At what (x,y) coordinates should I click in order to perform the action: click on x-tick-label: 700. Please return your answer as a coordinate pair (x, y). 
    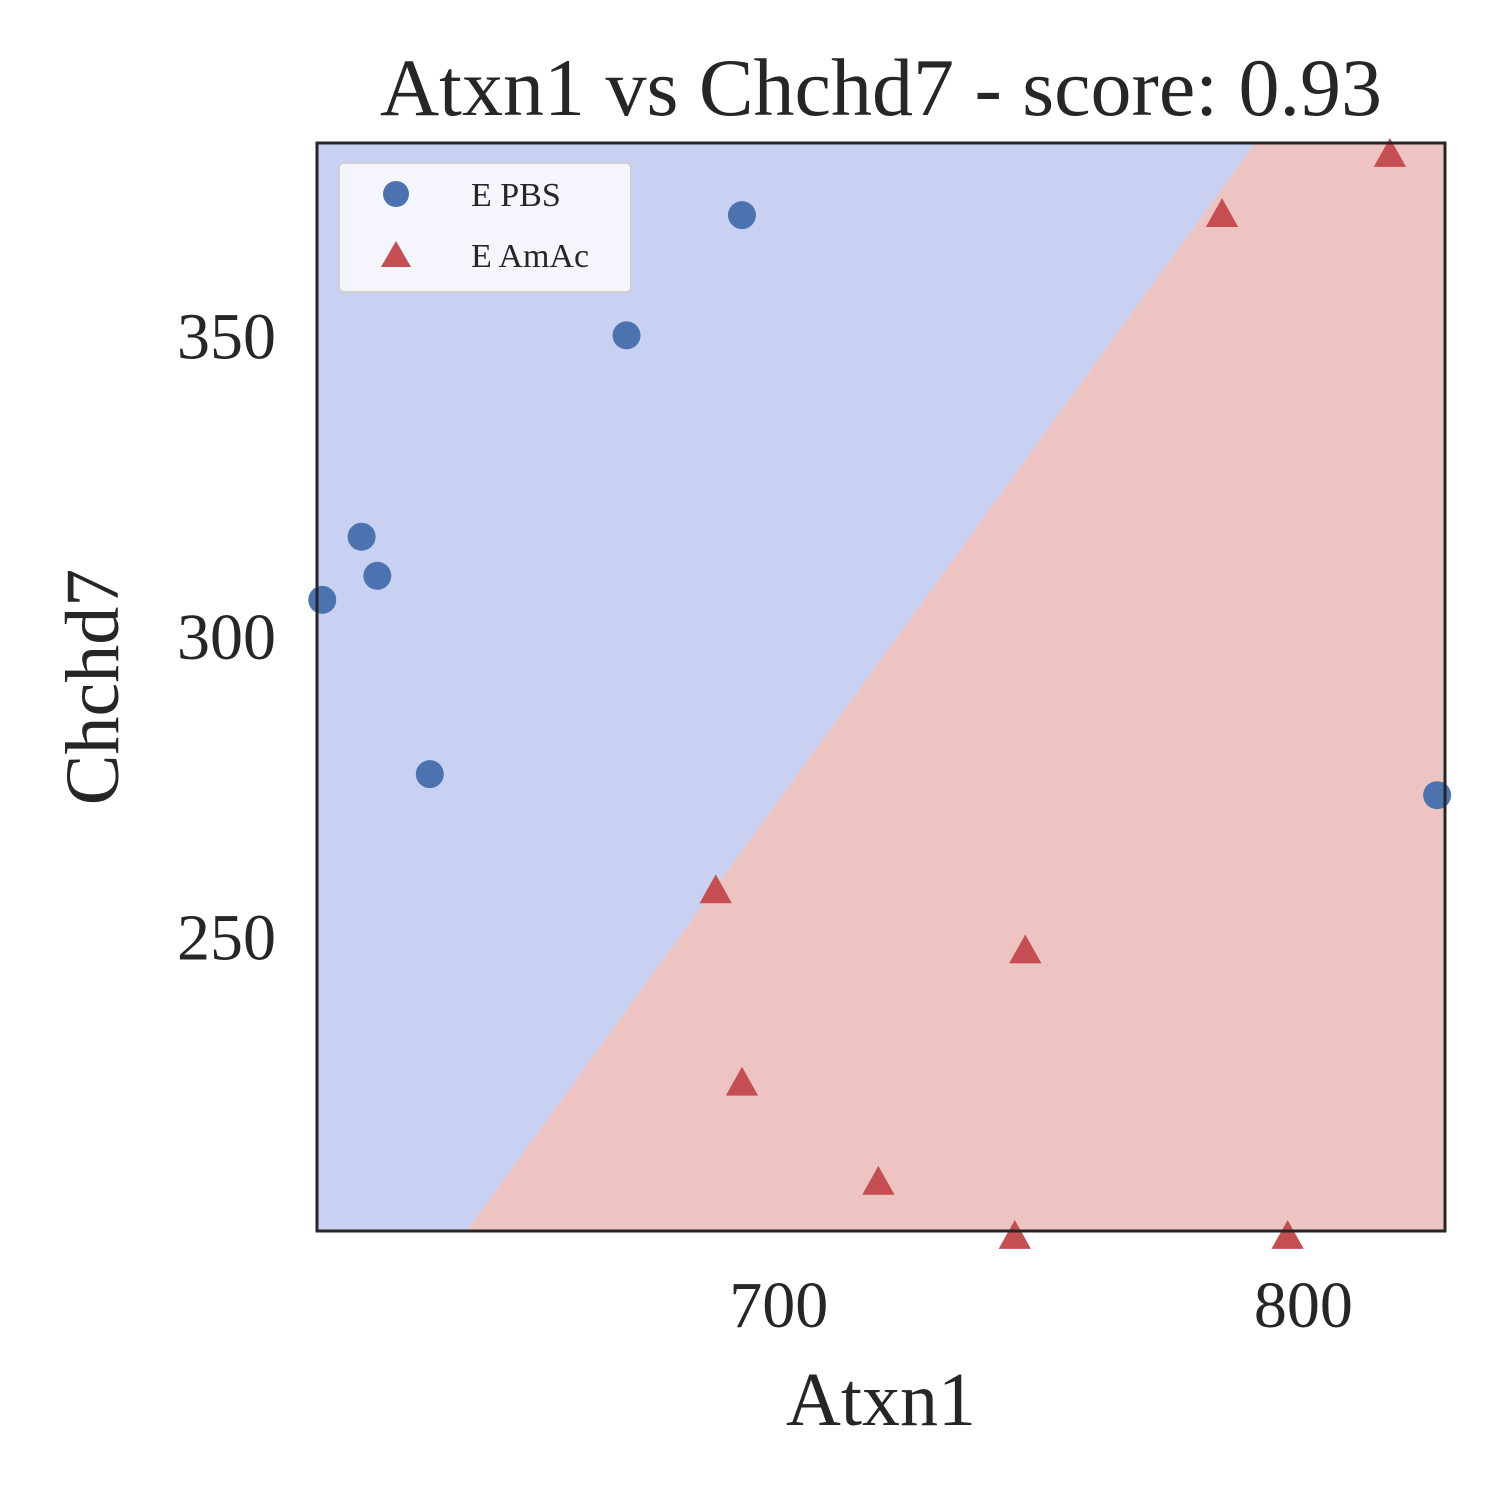
    Looking at the image, I should click on (778, 1305).